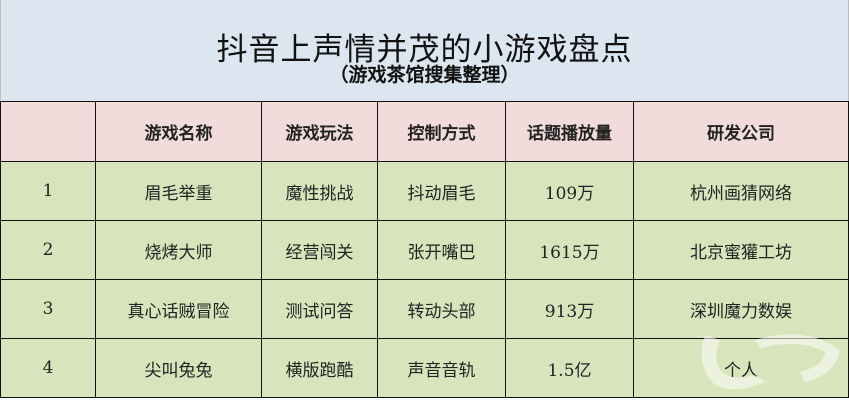 This screenshot has height=402, width=849. What do you see at coordinates (569, 250) in the screenshot?
I see `cell-views: 1615万` at bounding box center [569, 250].